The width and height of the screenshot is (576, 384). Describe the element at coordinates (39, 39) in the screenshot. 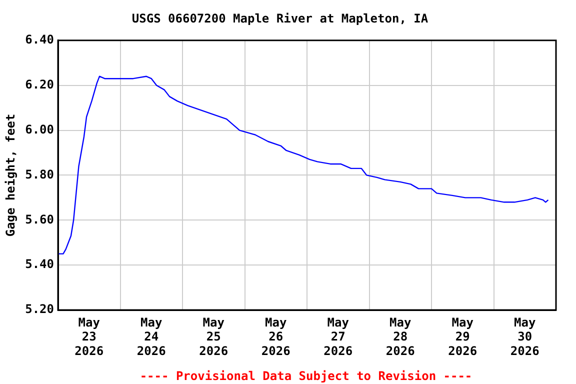

I see `y-tick-label: 6.40` at that location.